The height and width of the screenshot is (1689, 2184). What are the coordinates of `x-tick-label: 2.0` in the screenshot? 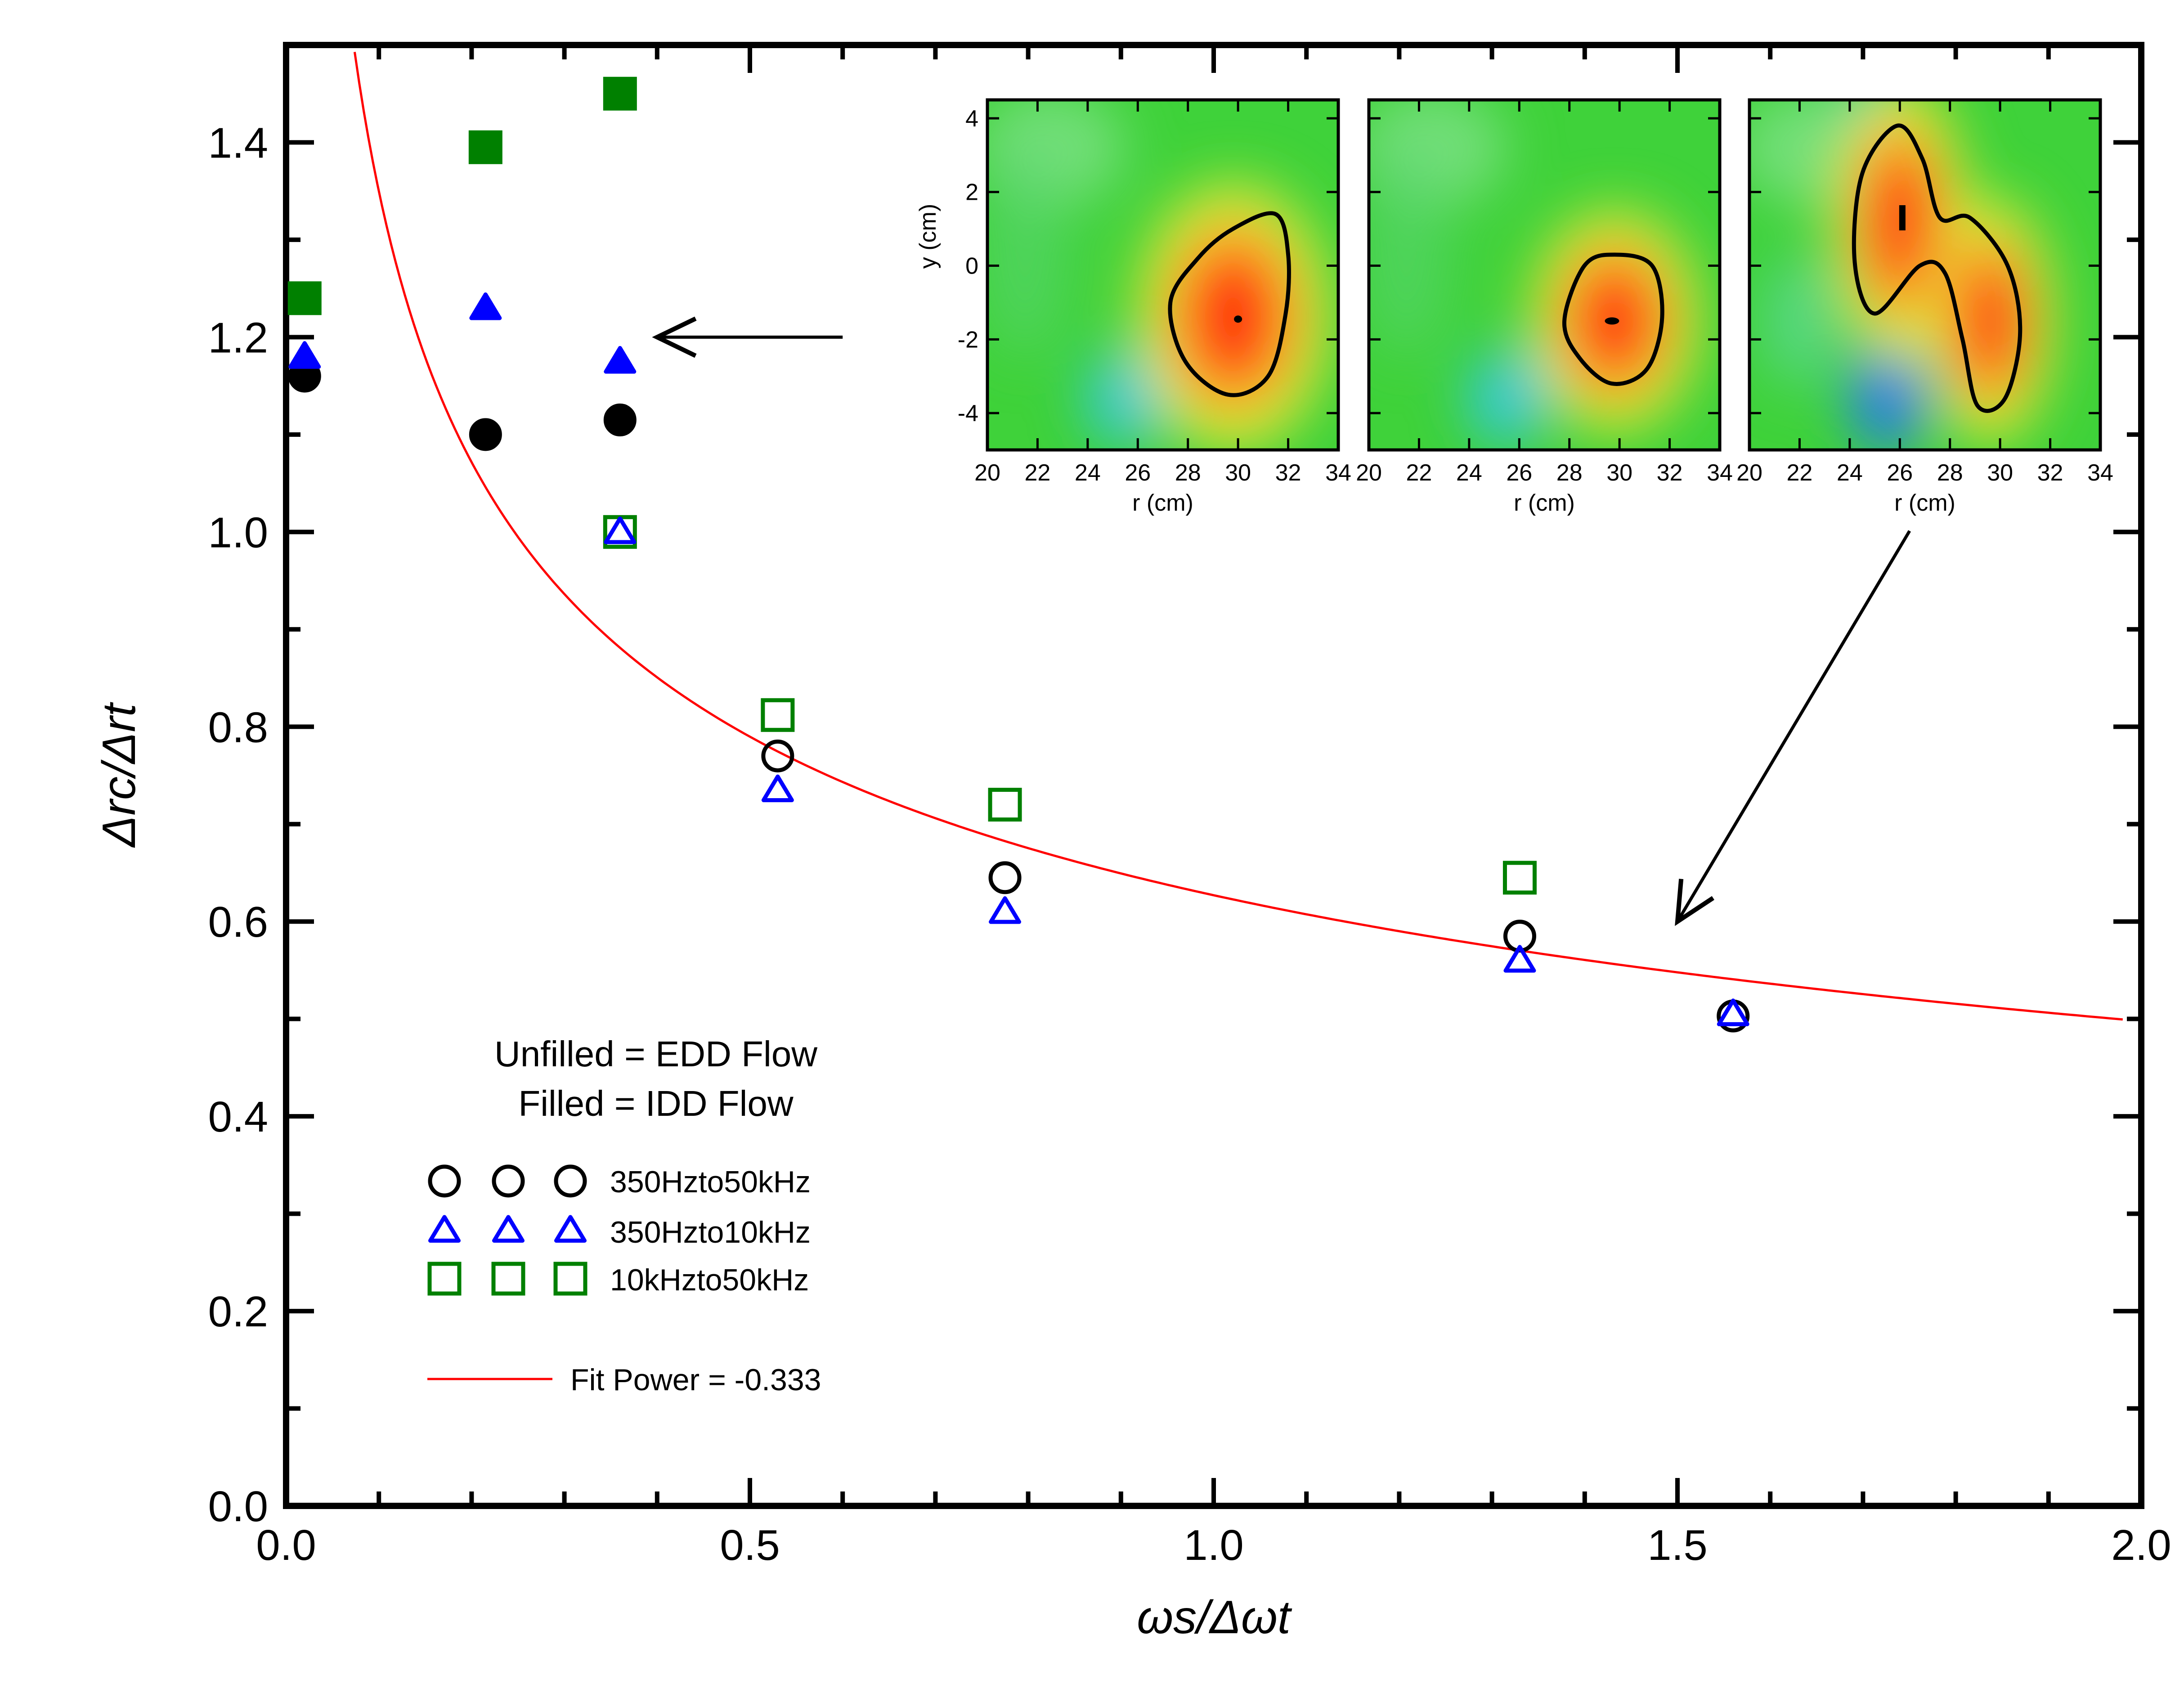 It's located at (2141, 1545).